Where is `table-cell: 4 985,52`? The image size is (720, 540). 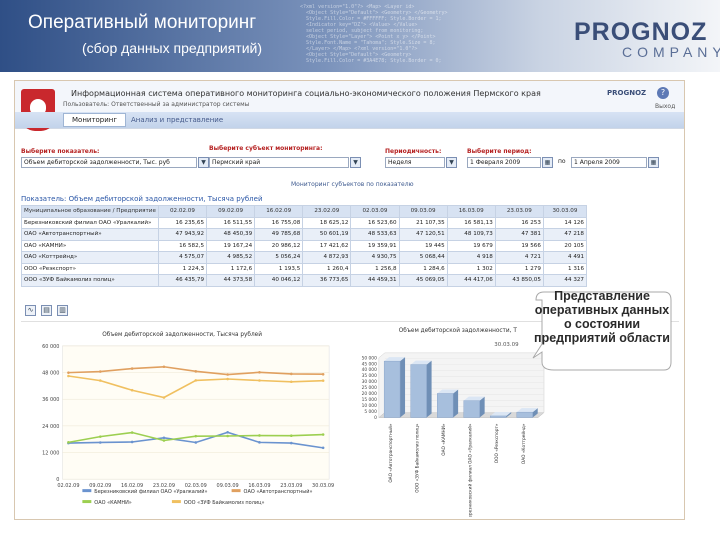 table-cell: 4 985,52 is located at coordinates (231, 257).